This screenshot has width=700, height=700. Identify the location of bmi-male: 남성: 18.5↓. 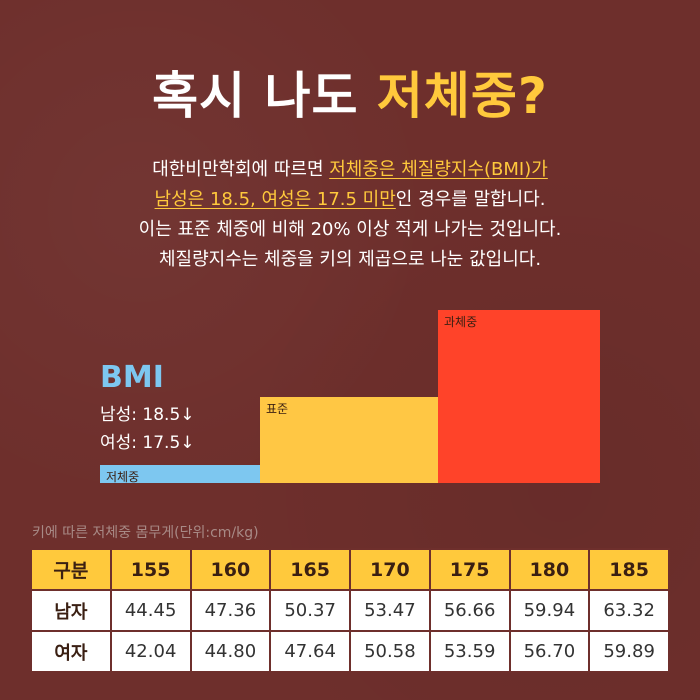
(147, 415).